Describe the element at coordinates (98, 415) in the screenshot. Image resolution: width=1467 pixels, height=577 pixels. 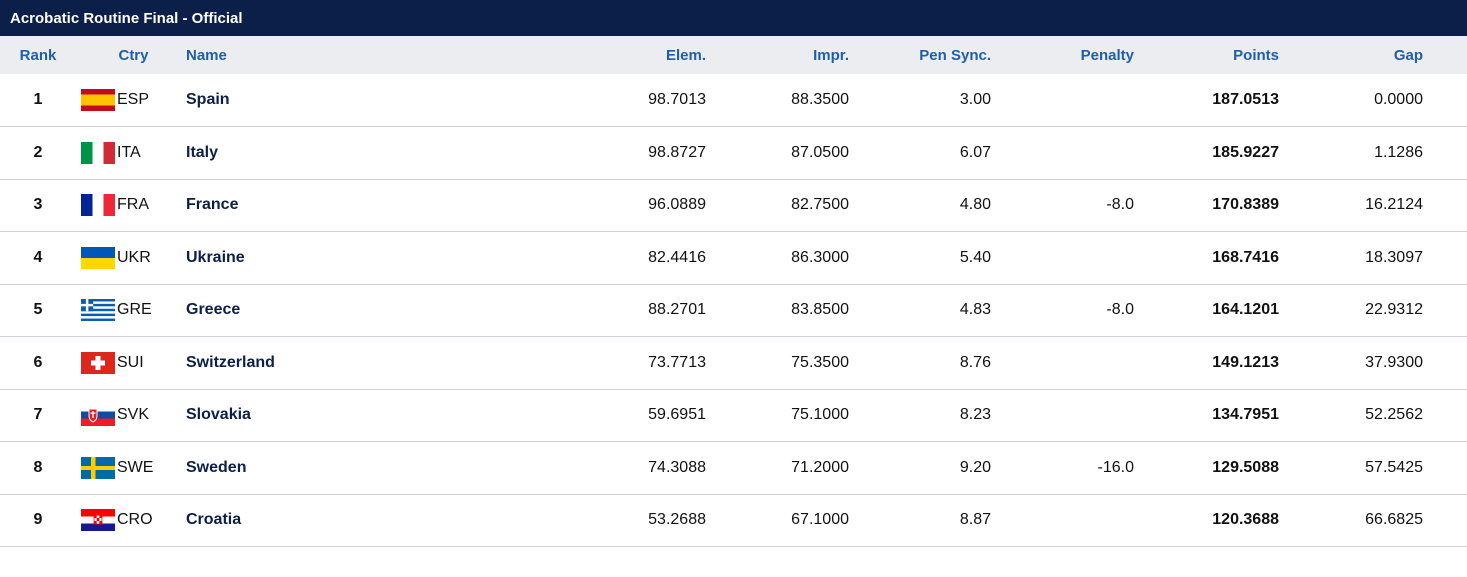
I see `svk-flag-icon` at that location.